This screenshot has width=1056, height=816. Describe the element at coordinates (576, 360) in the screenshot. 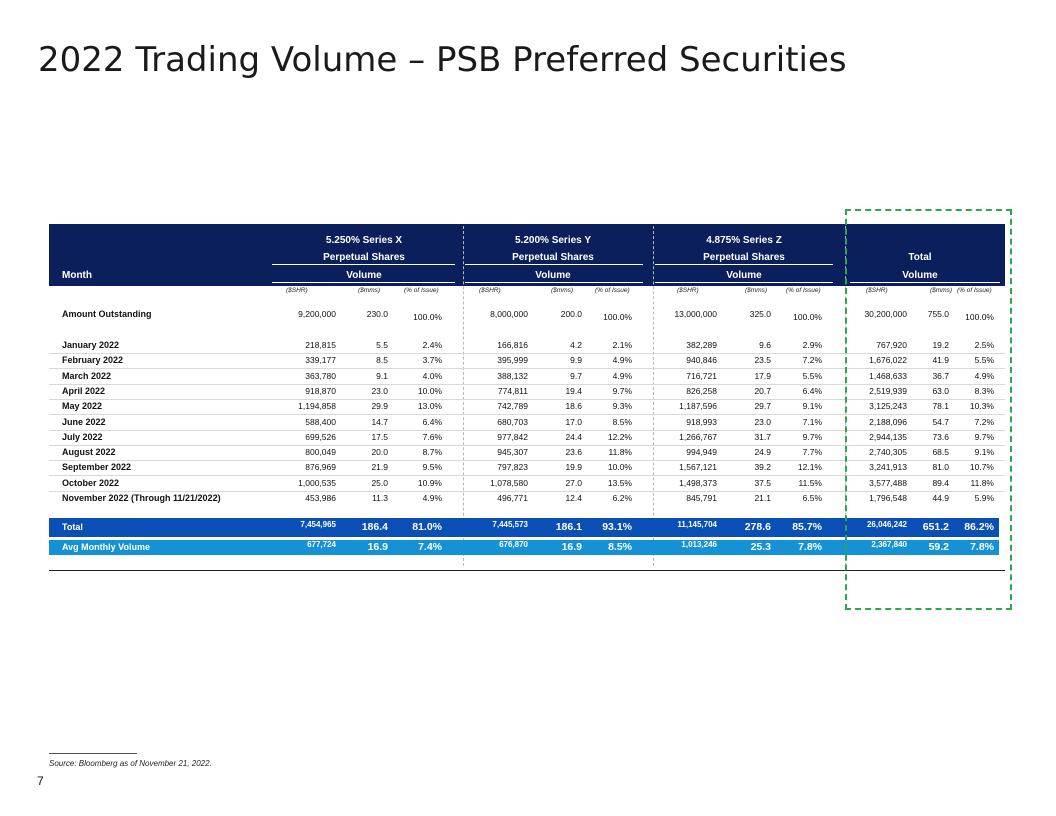

I see `cell-value: 9.9` at that location.